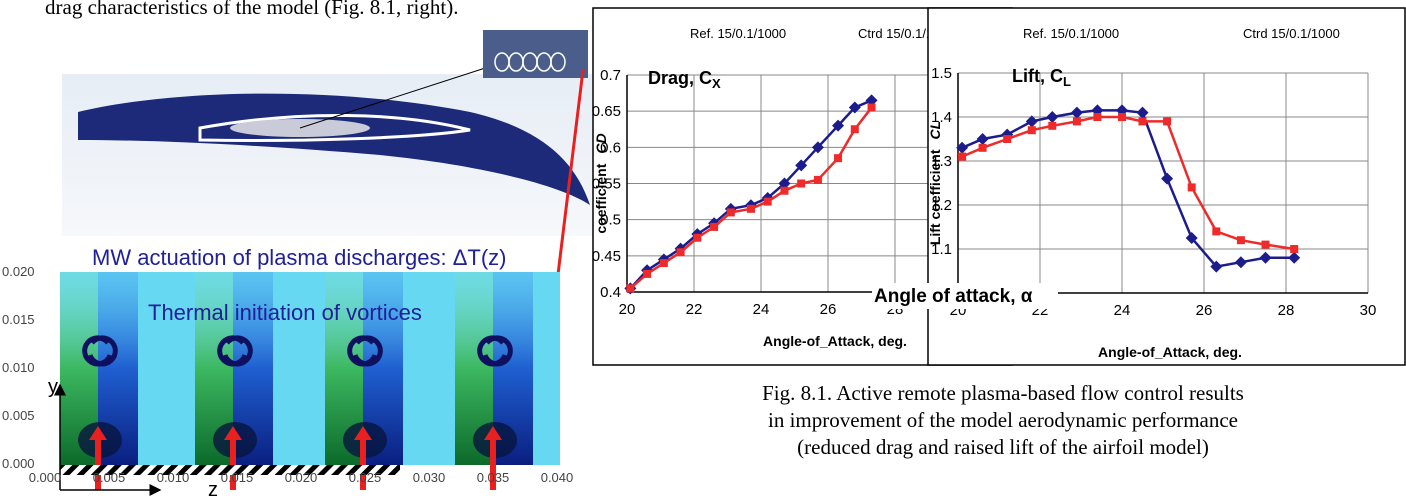  Describe the element at coordinates (941, 249) in the screenshot. I see `y-tick-label: 1.1` at that location.